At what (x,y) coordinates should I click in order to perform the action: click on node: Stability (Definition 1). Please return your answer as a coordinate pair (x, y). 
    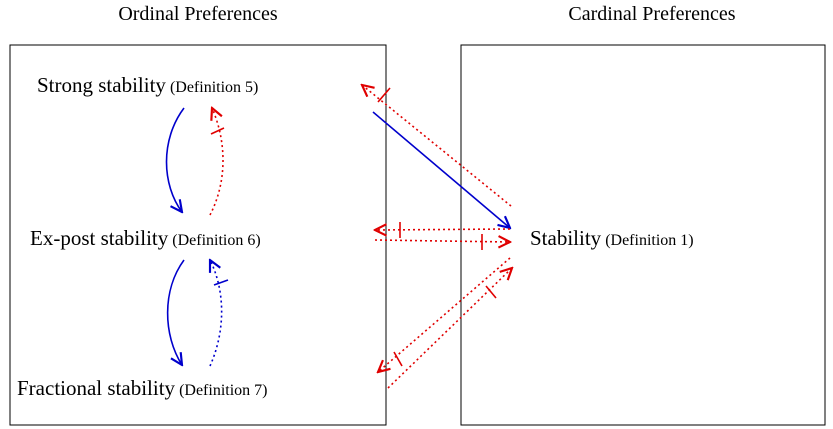
    Looking at the image, I should click on (612, 238).